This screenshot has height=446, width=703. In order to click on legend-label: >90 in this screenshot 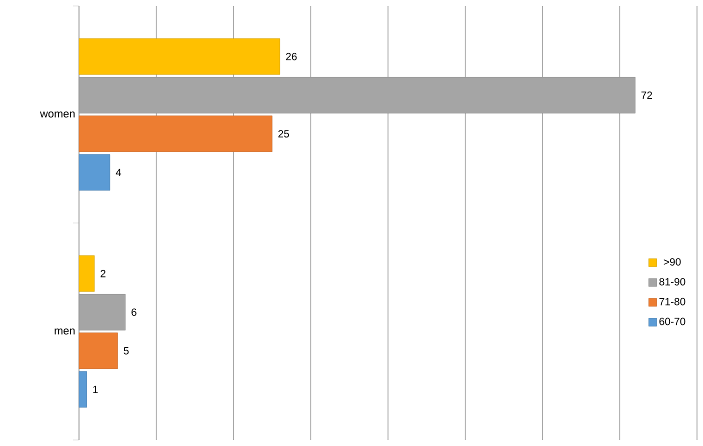, I will do `click(672, 262)`.